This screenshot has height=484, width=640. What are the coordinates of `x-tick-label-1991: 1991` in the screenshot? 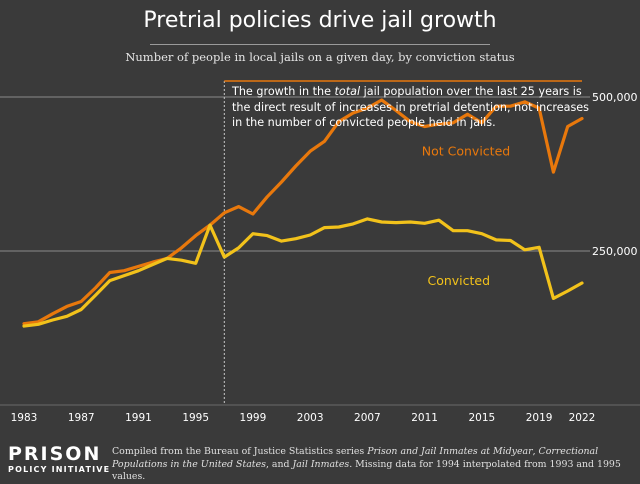 It's located at (138, 418).